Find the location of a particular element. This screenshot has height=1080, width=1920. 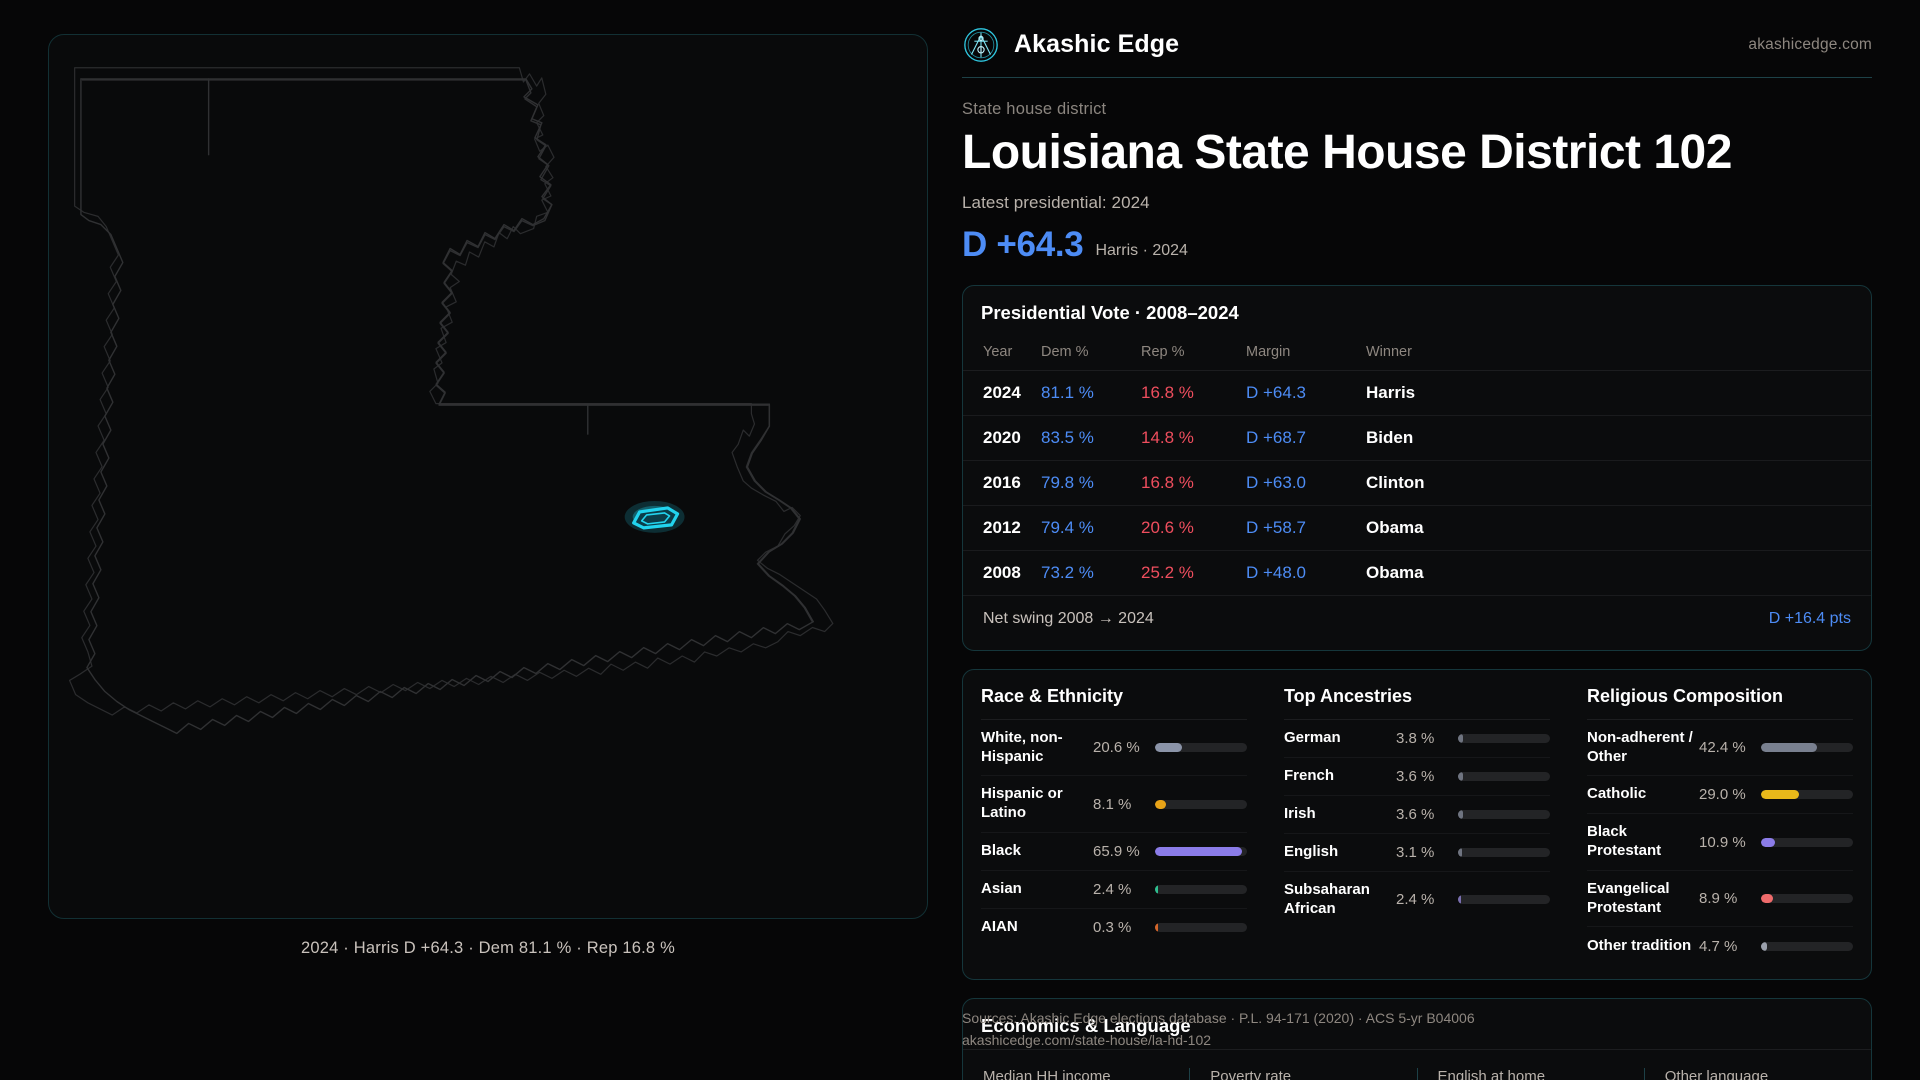

demo-label: Black Protestant is located at coordinates (1624, 841).